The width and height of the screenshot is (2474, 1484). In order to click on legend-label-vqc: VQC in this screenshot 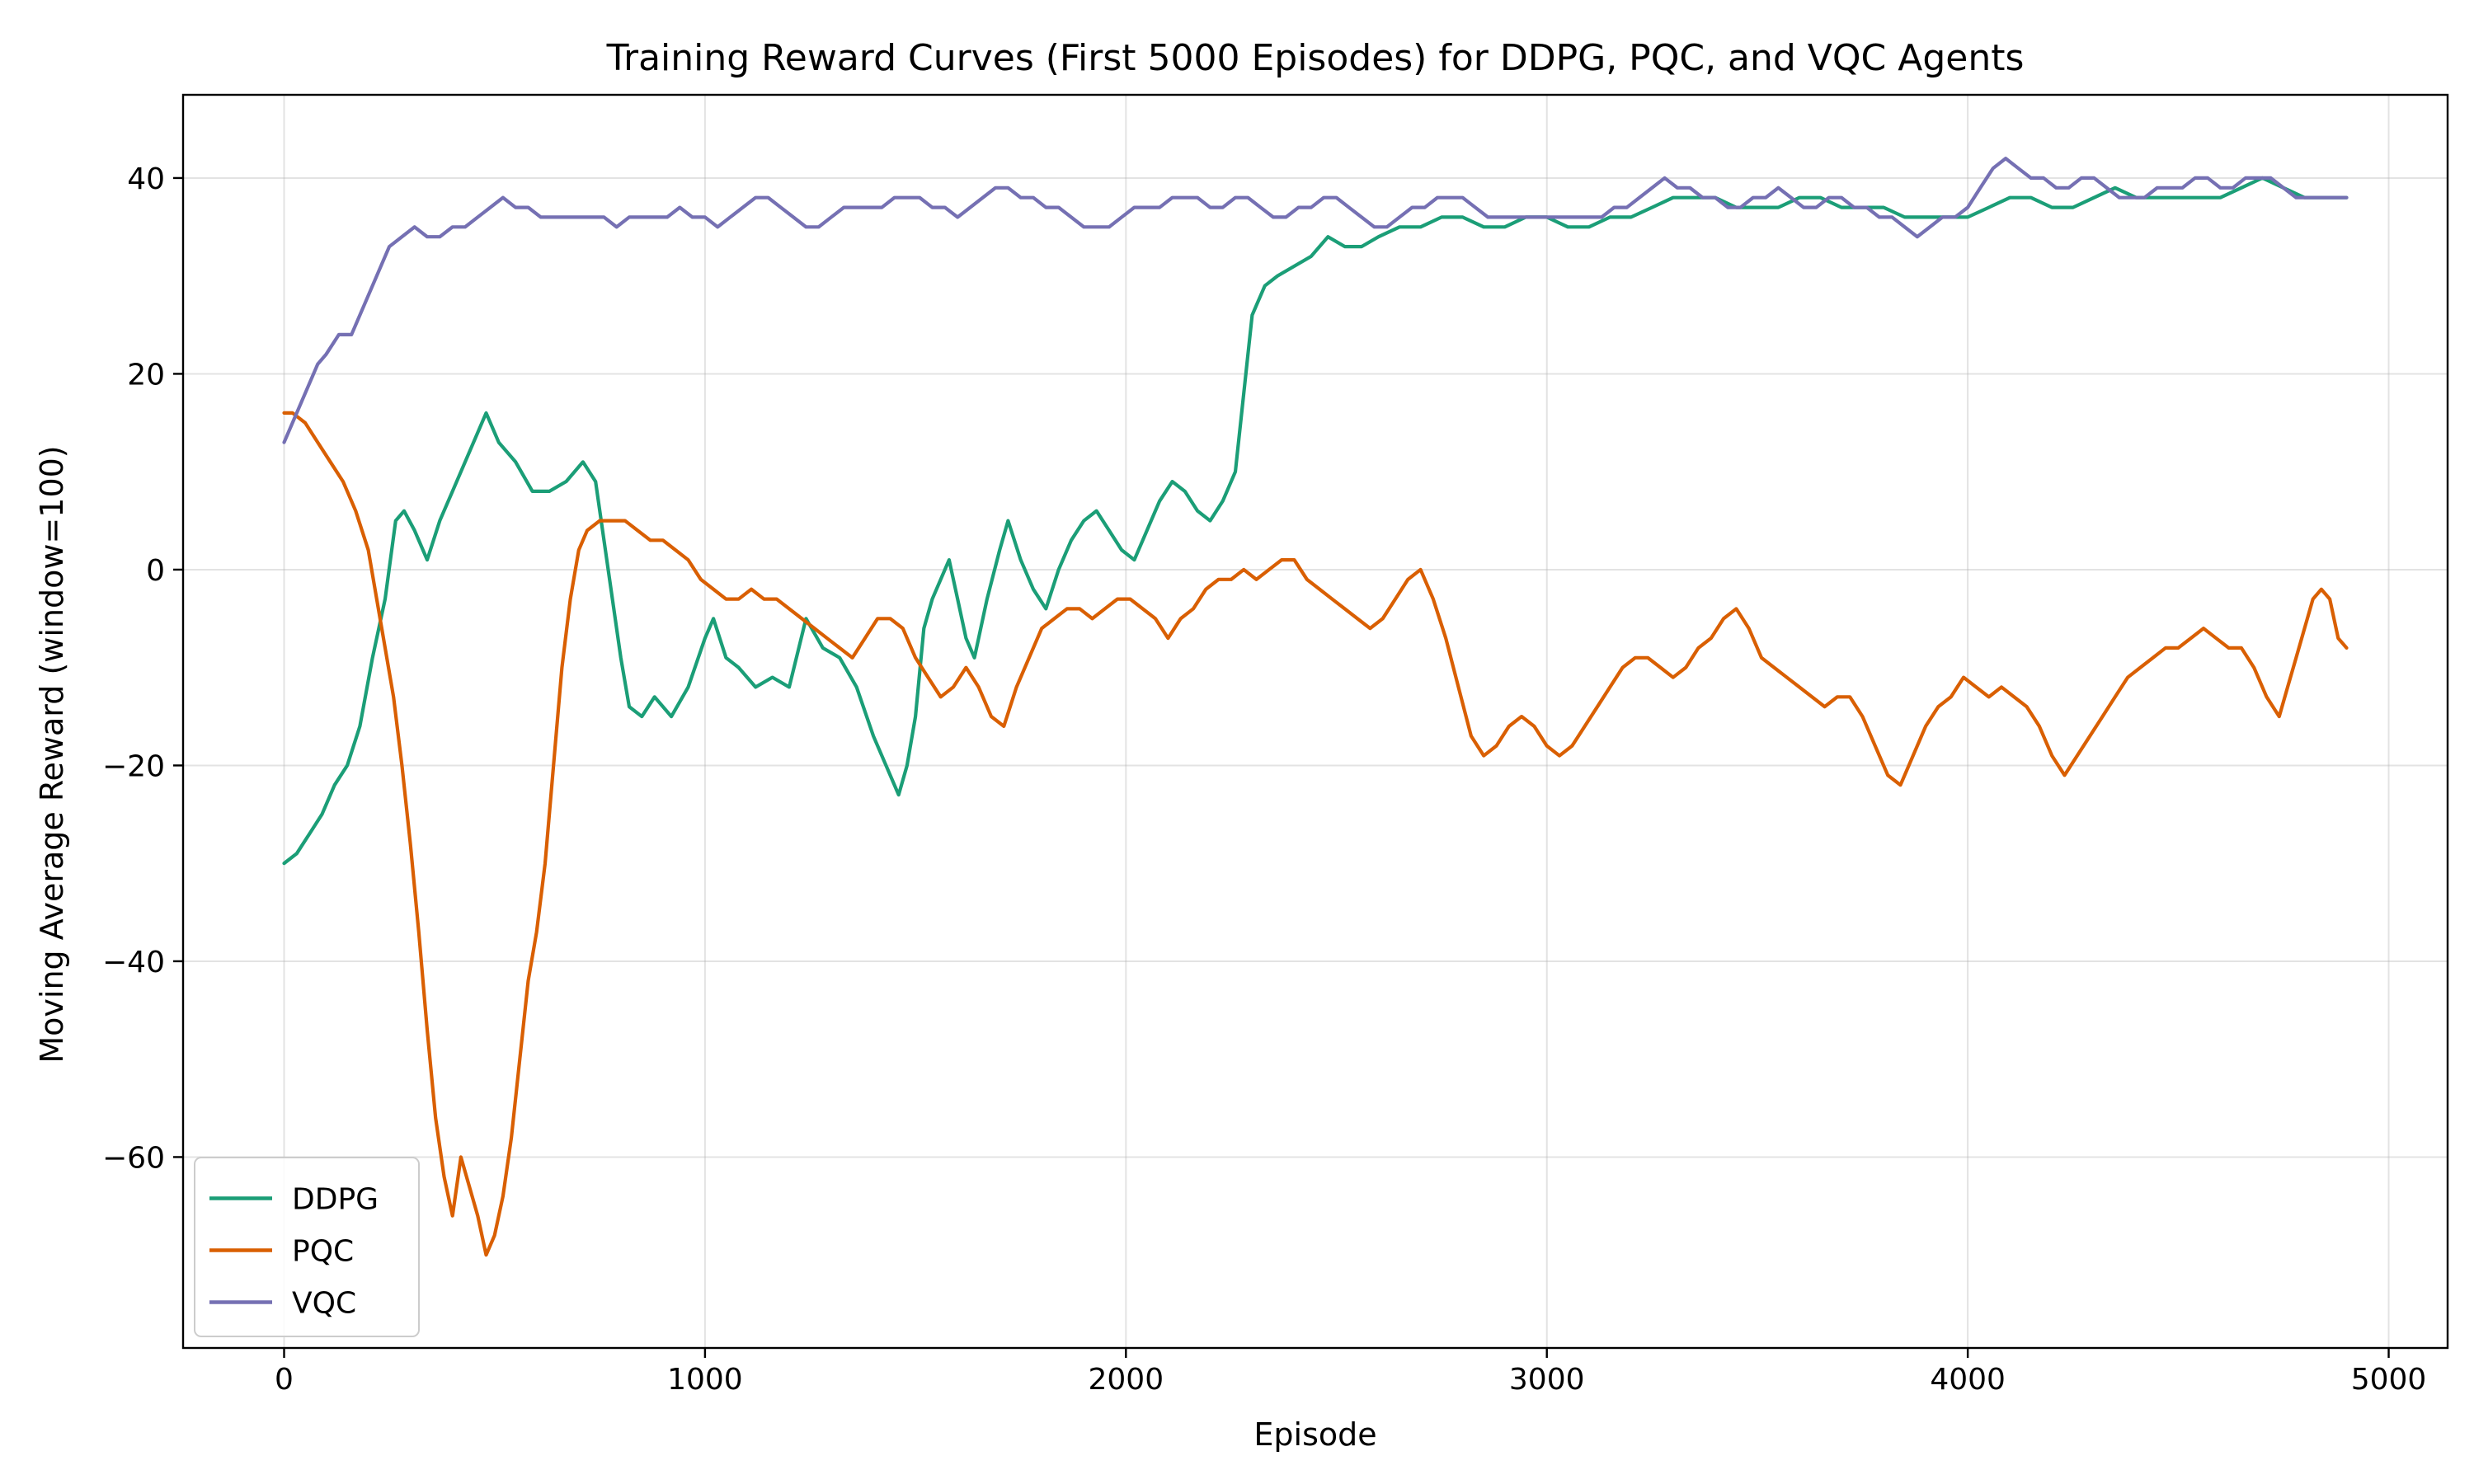, I will do `click(324, 1304)`.